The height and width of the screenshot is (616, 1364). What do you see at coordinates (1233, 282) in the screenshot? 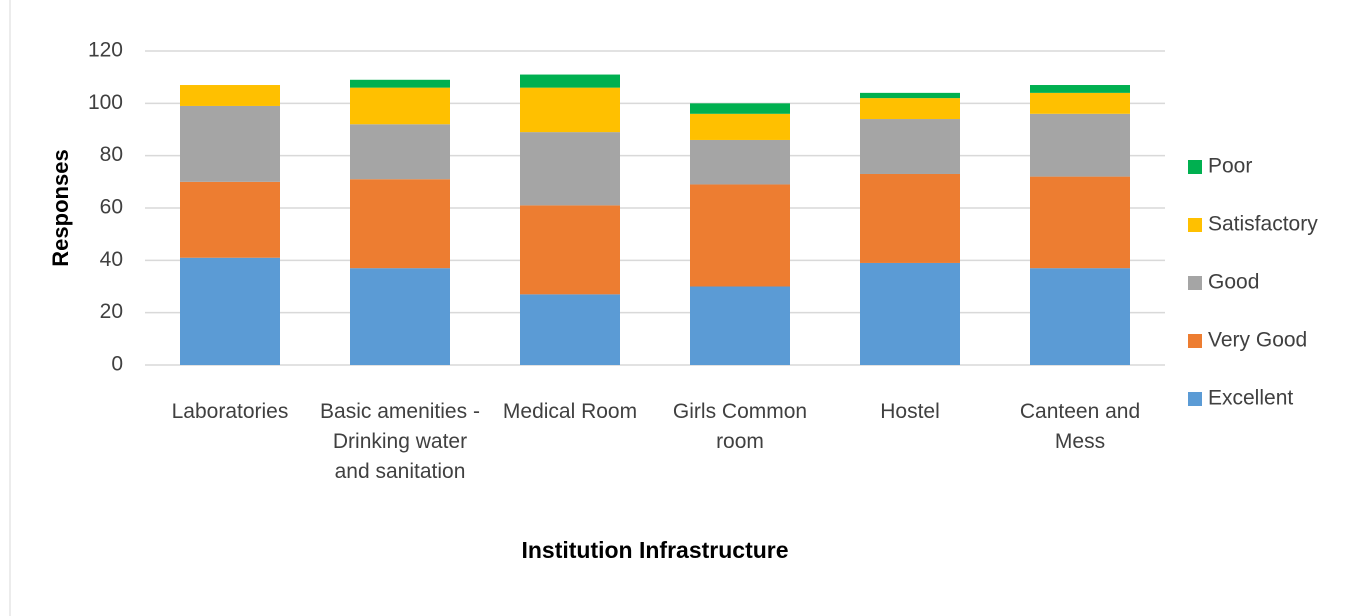
I see `legend-label: Good` at bounding box center [1233, 282].